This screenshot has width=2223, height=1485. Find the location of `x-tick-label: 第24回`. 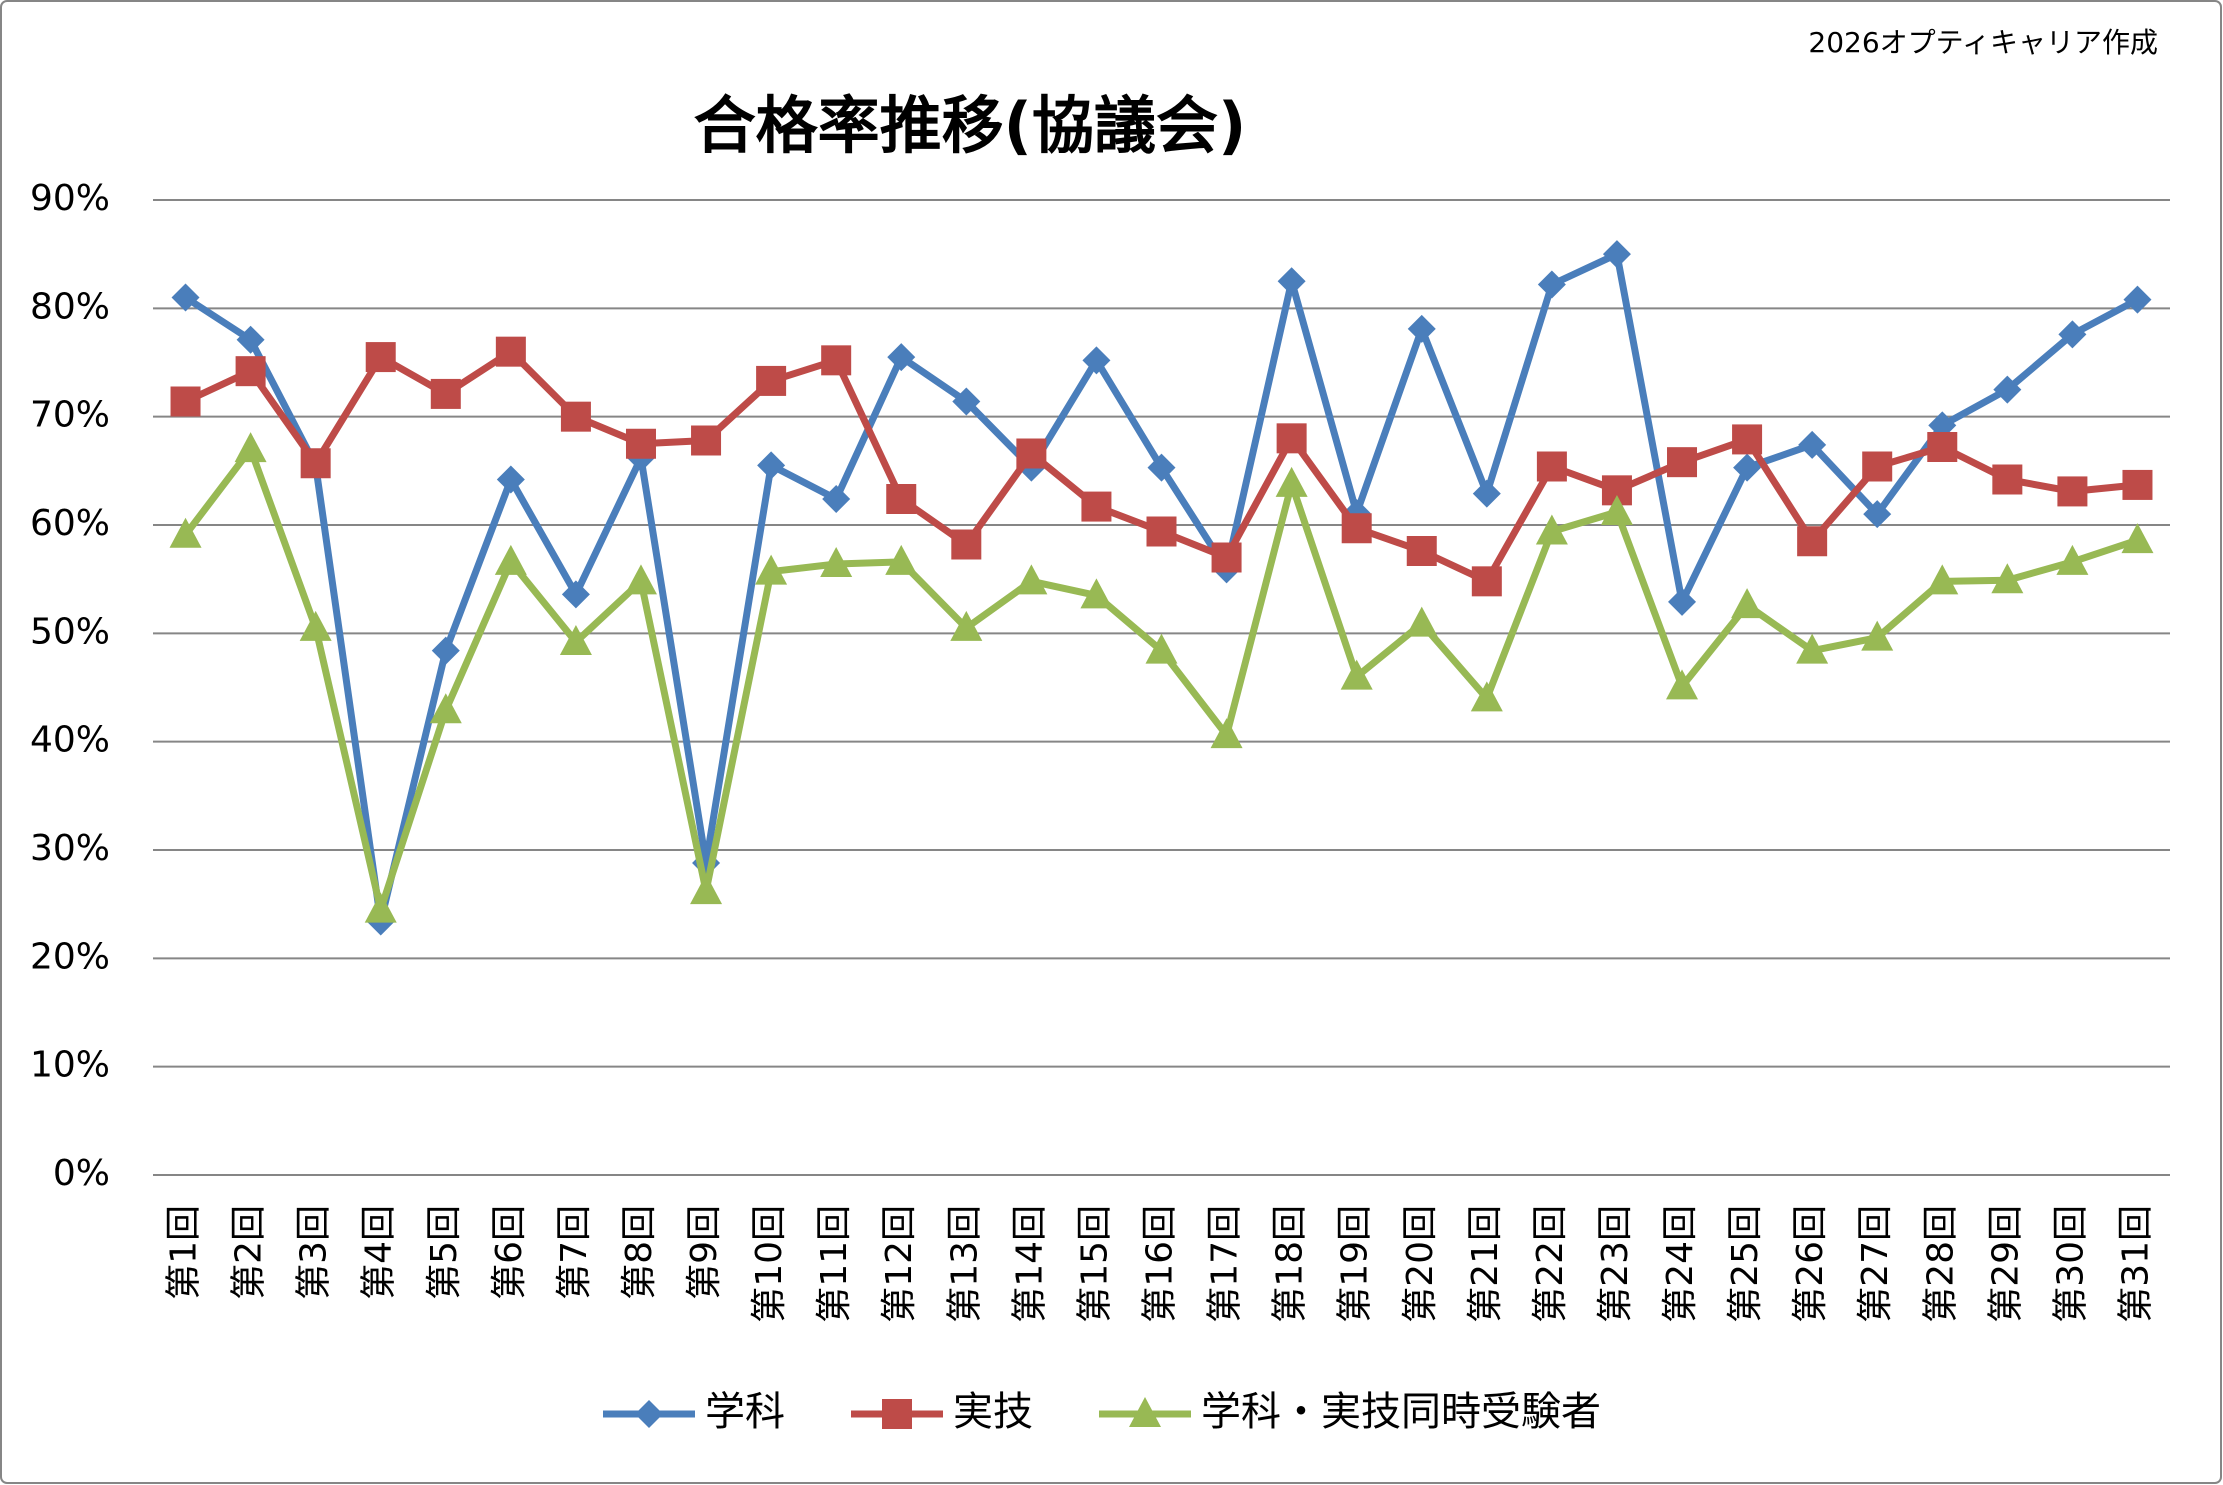

x-tick-label: 第24回 is located at coordinates (1680, 1264).